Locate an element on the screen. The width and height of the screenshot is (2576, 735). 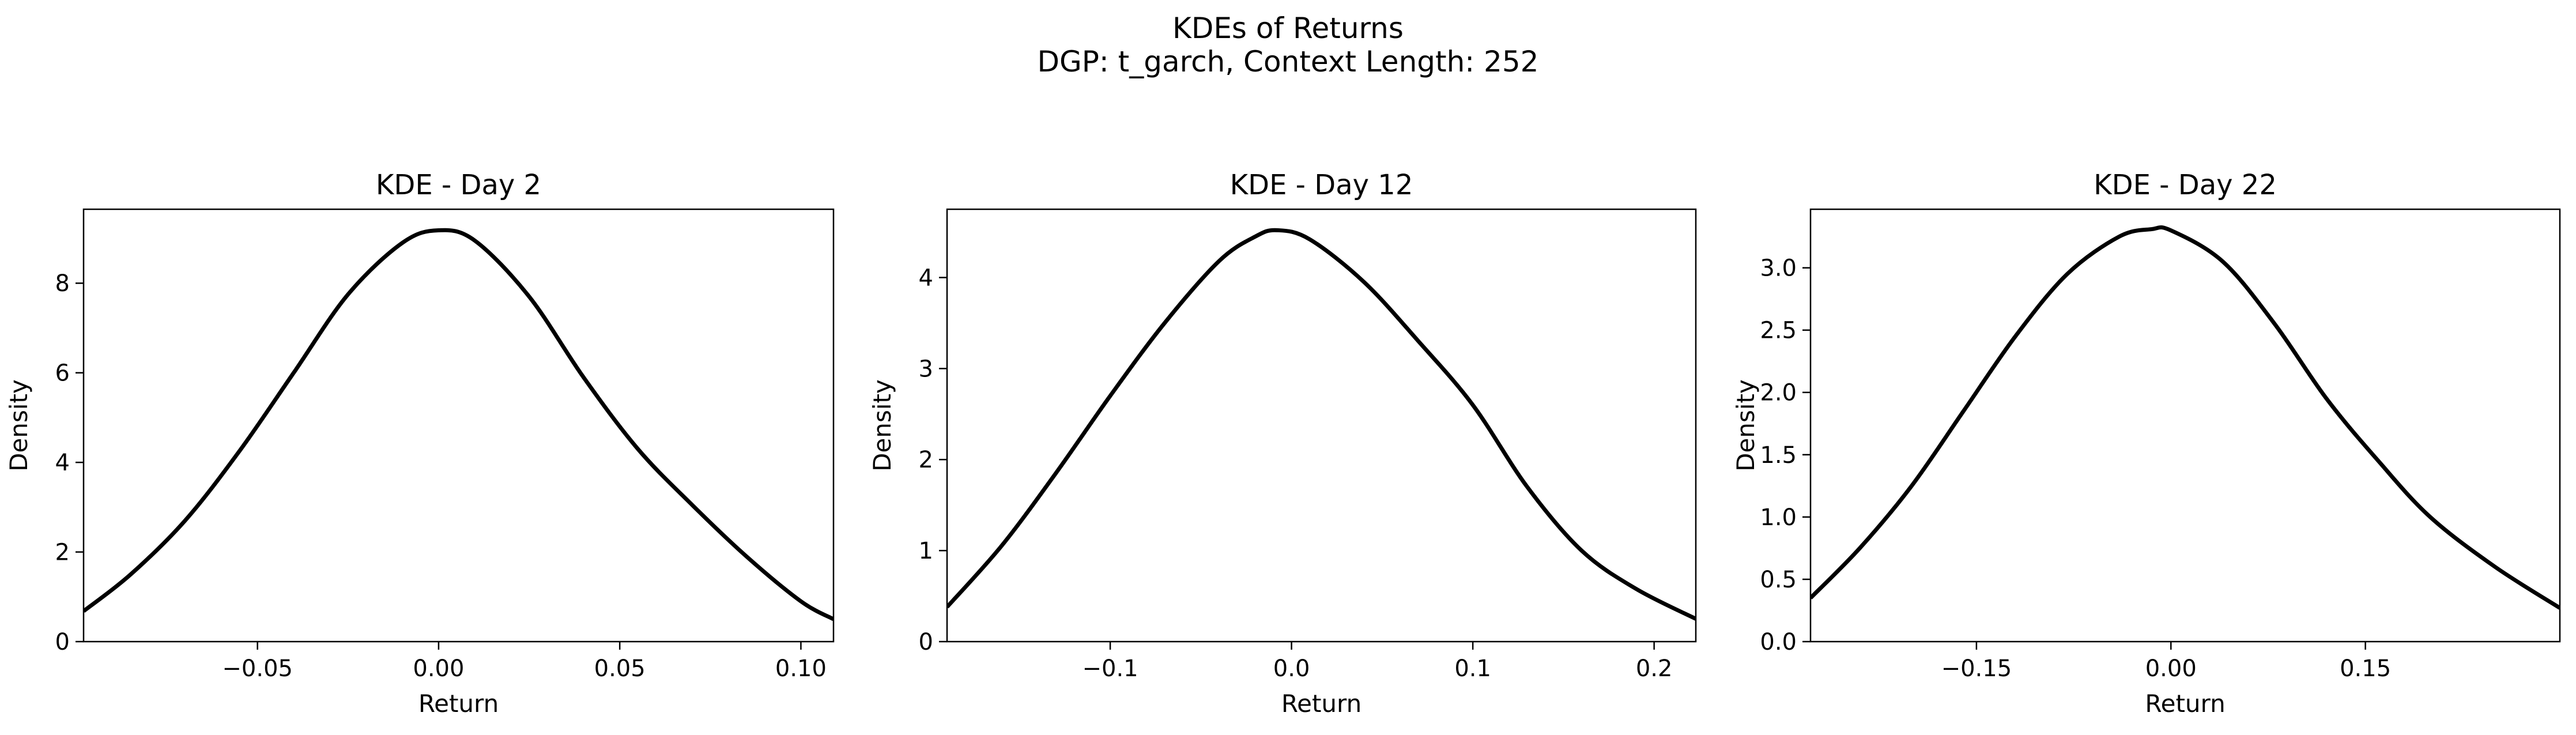
x-tick-label: 0.0 is located at coordinates (1291, 668).